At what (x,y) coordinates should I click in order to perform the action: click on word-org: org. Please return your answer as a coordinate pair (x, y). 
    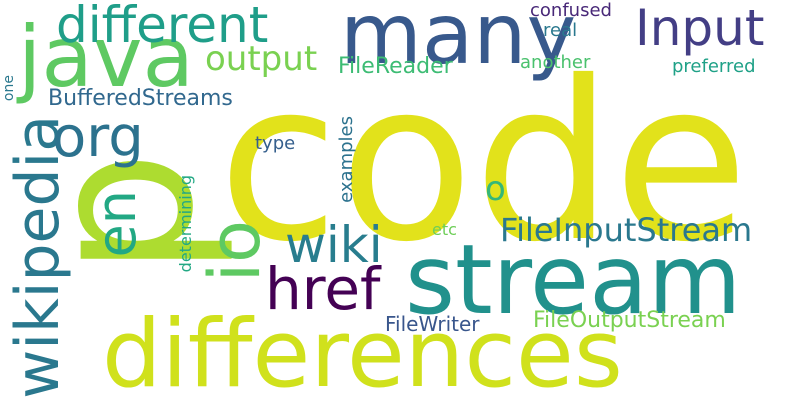
    Looking at the image, I should click on (98, 137).